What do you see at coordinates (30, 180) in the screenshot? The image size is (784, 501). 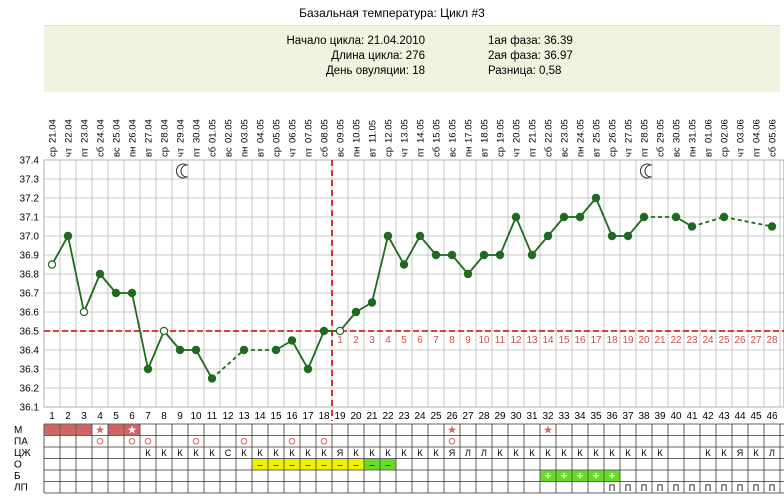 I see `y-tick-label: 37.3` at bounding box center [30, 180].